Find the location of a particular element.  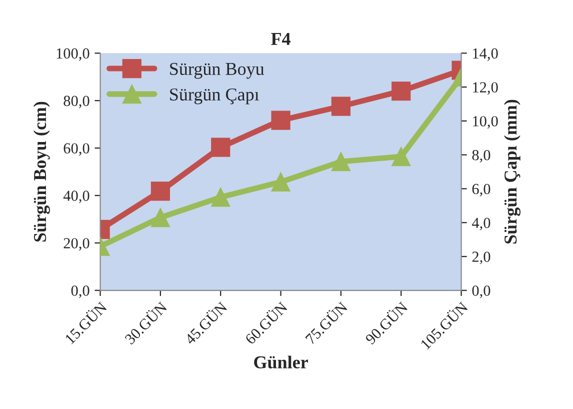

x-axis-title: Günler is located at coordinates (281, 362).